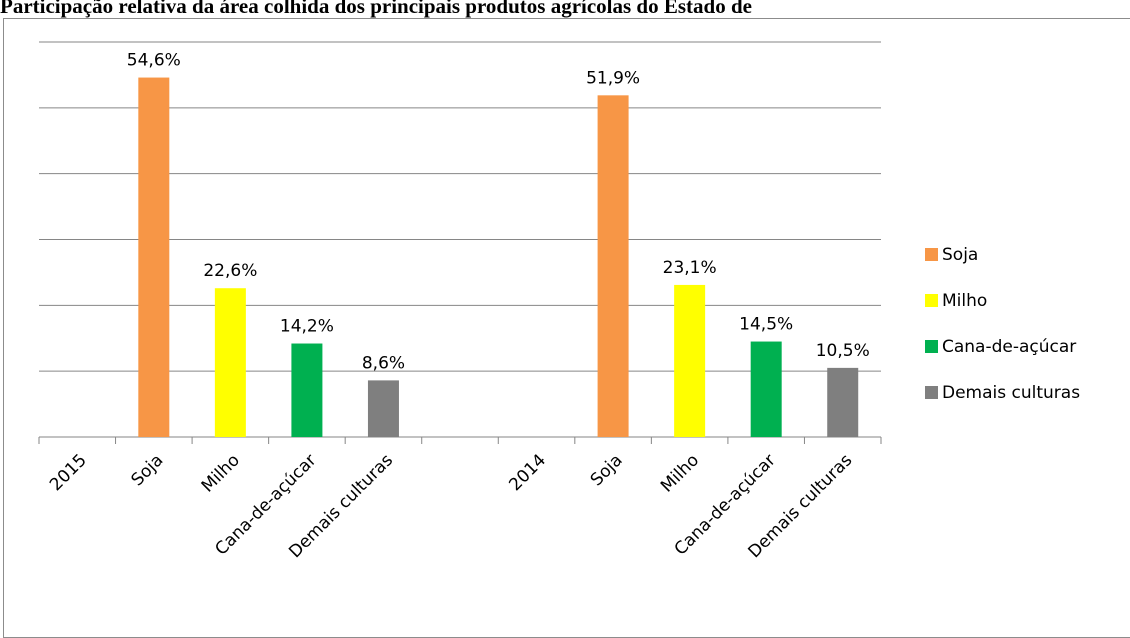 This screenshot has width=1130, height=638. Describe the element at coordinates (1002, 324) in the screenshot. I see `legend: Soja Milho Cana-de-açúcar Demais culturas` at that location.